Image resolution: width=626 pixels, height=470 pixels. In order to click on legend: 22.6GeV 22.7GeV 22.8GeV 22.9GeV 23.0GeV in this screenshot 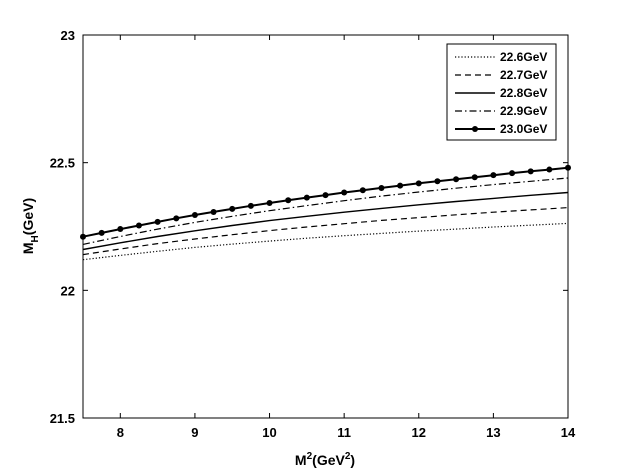, I will do `click(501, 92)`.